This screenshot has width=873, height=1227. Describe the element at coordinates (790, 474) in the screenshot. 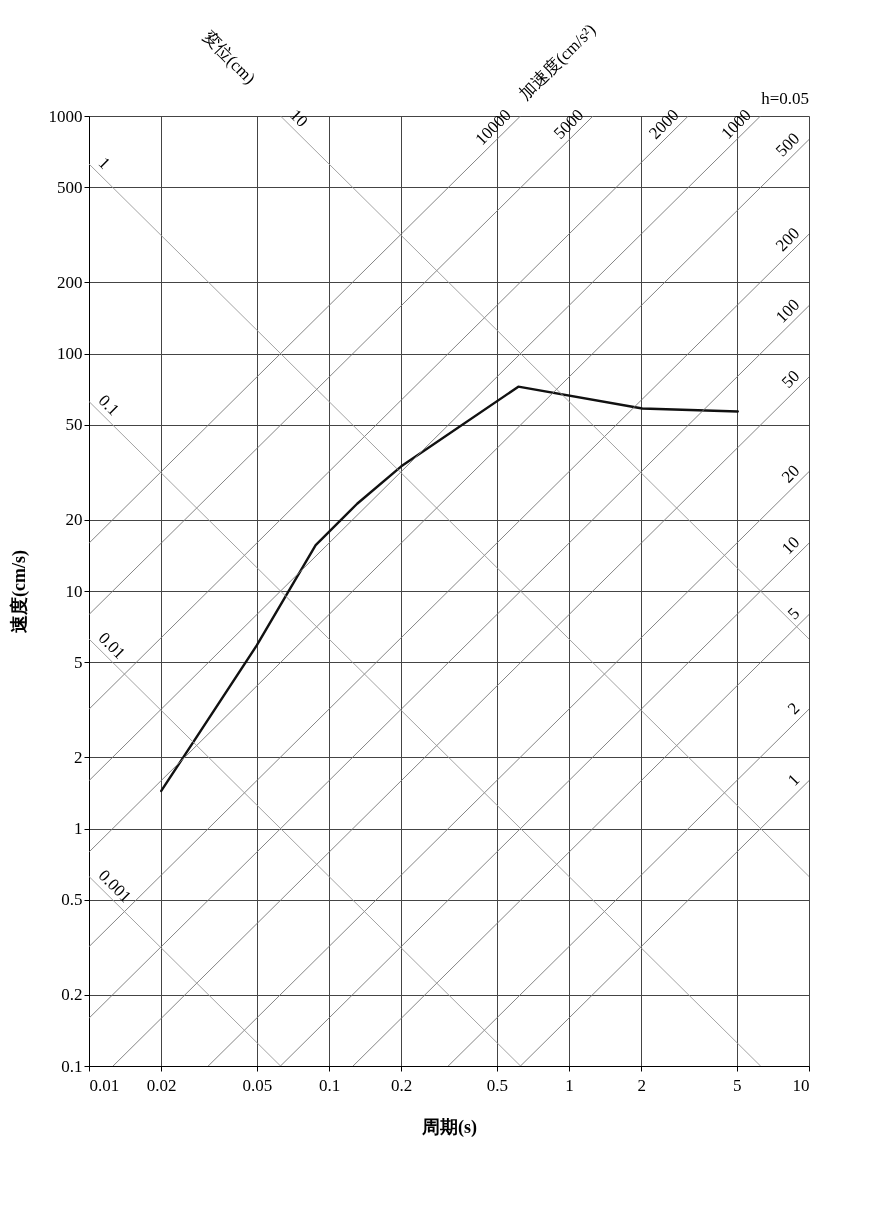

I see `text: 20` at that location.